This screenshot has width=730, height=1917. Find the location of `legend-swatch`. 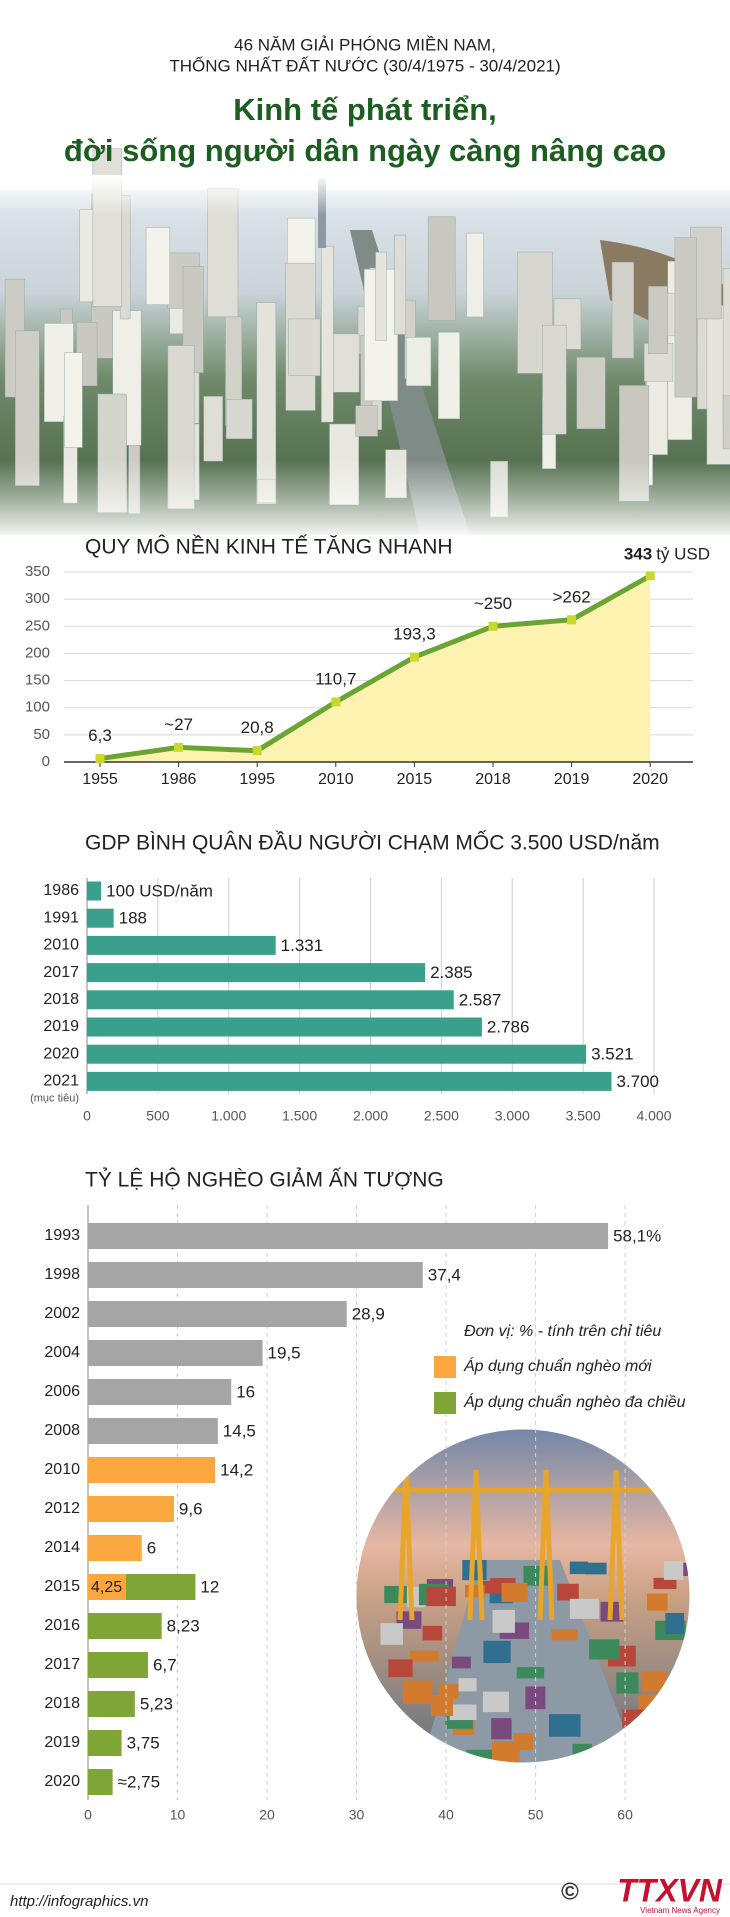

legend-swatch is located at coordinates (445, 1367).